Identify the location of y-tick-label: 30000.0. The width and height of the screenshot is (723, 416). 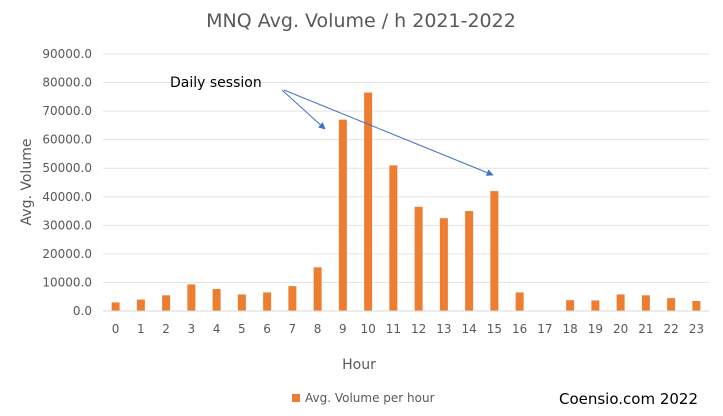
(67, 225).